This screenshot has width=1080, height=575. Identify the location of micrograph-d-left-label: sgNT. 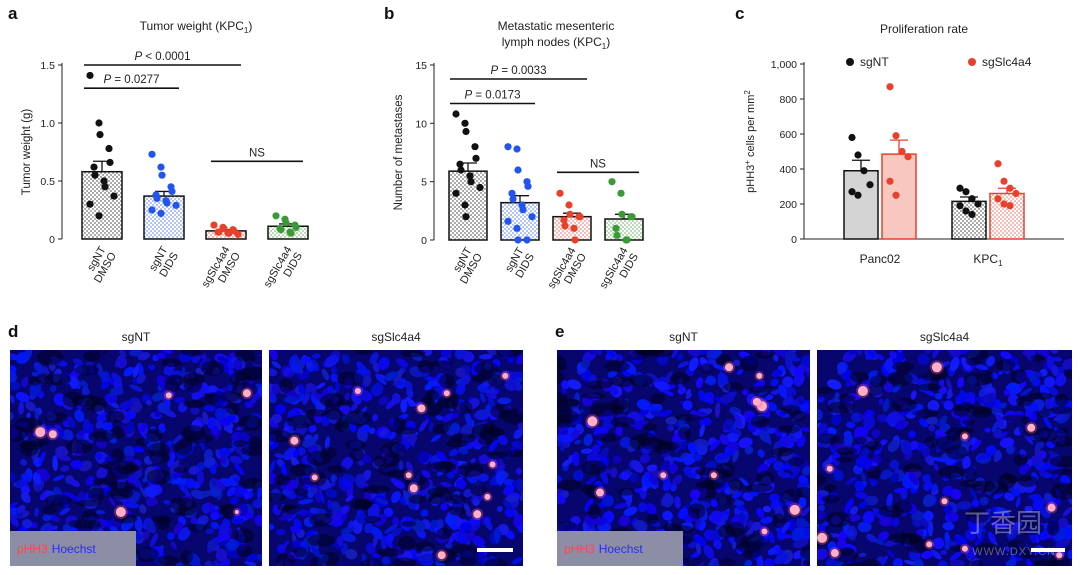
(136, 337).